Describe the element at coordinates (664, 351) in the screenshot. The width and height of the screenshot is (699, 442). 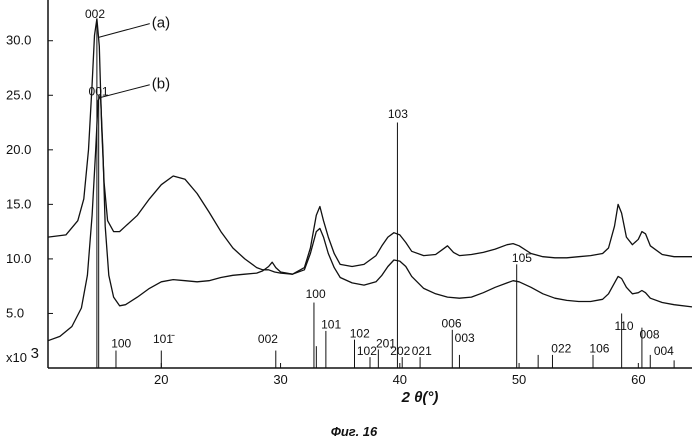
I see `peak-label: 004` at that location.